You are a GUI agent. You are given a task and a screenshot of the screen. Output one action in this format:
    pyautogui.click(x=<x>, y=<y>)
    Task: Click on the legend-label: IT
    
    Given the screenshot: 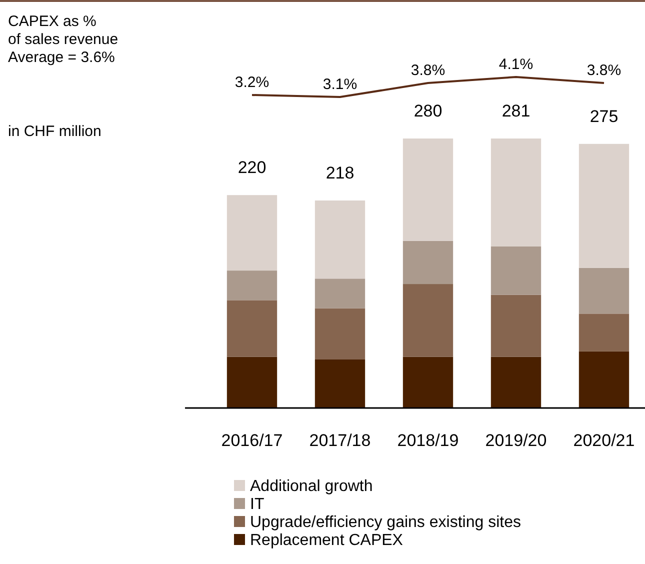 What is the action you would take?
    pyautogui.click(x=257, y=504)
    